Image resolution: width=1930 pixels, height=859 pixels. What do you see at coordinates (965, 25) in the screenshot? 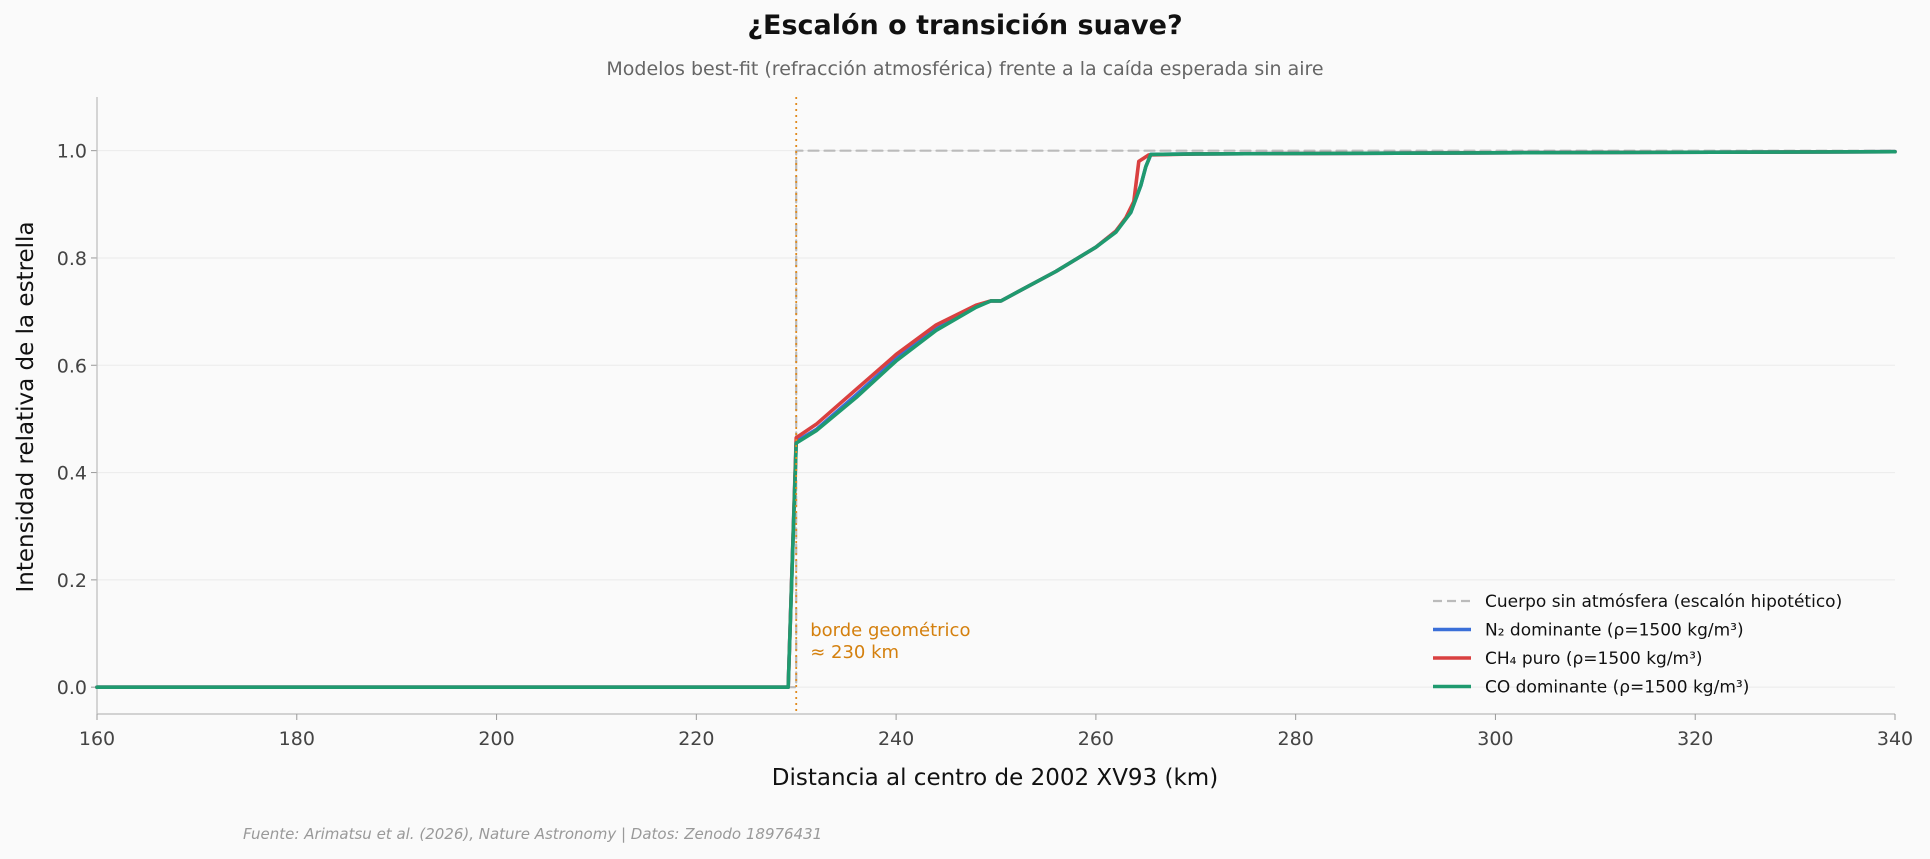
I see `chart-title: ¿Escalón o transición suave?` at bounding box center [965, 25].